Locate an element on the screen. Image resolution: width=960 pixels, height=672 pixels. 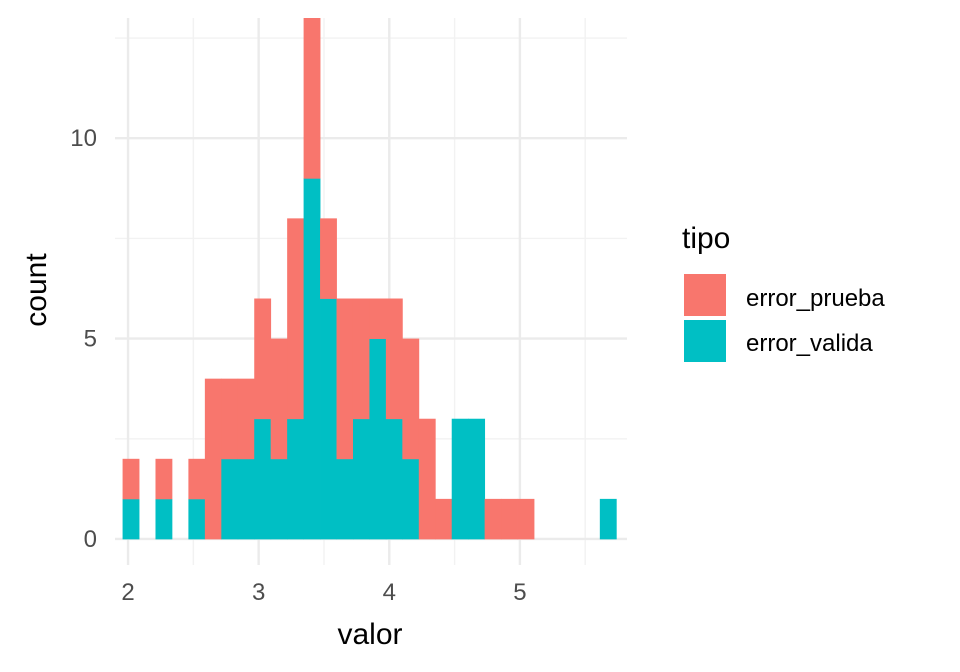
legend: tipo error_prueba error_valida is located at coordinates (783, 292).